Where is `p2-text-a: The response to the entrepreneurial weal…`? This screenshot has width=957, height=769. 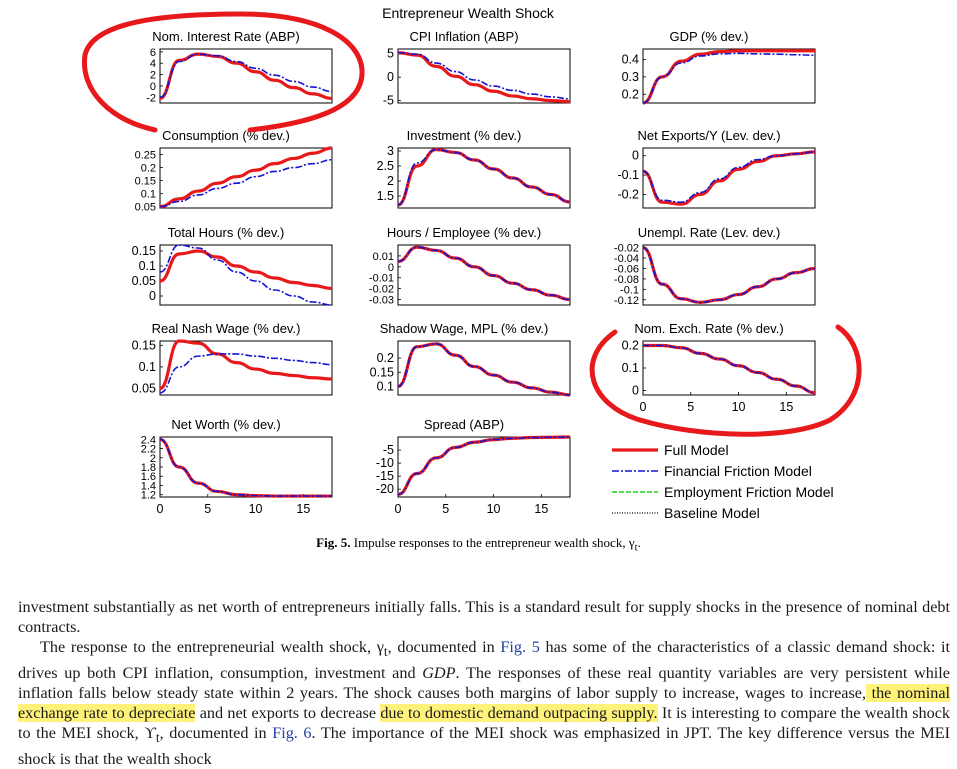 p2-text-a: The response to the entrepreneurial weal… is located at coordinates (212, 647).